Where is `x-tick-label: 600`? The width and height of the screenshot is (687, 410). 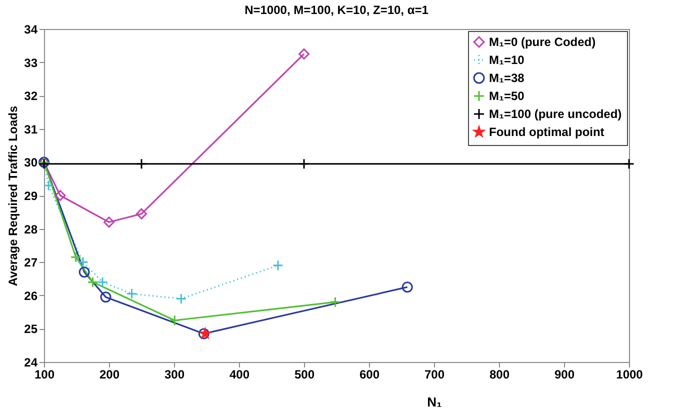
x-tick-label: 600 is located at coordinates (369, 375).